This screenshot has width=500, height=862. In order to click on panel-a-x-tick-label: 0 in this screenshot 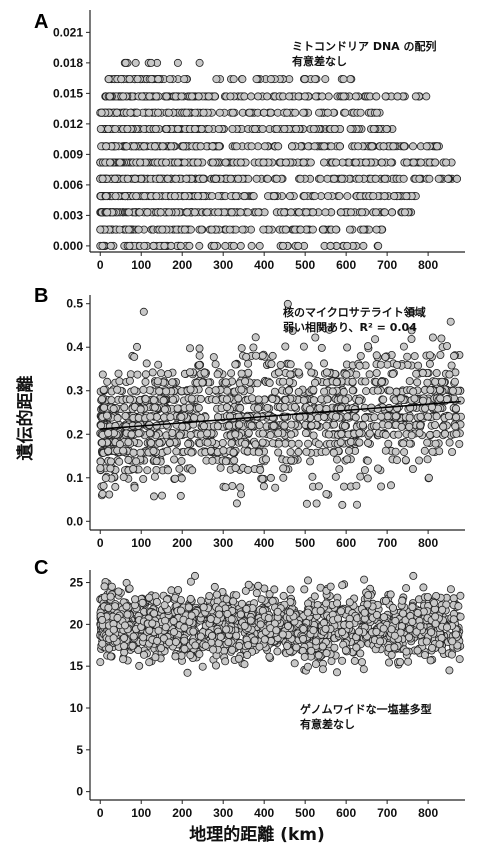, I will do `click(100, 265)`.